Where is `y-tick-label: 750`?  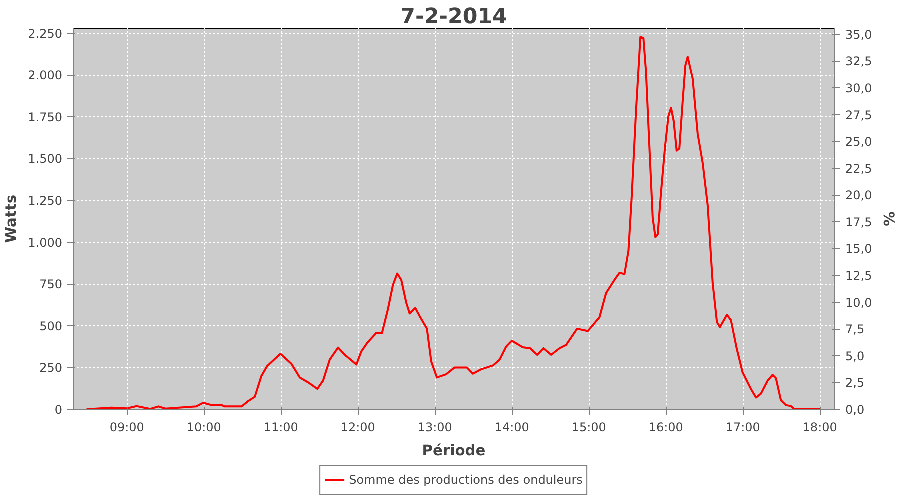
y-tick-label: 750 is located at coordinates (51, 285).